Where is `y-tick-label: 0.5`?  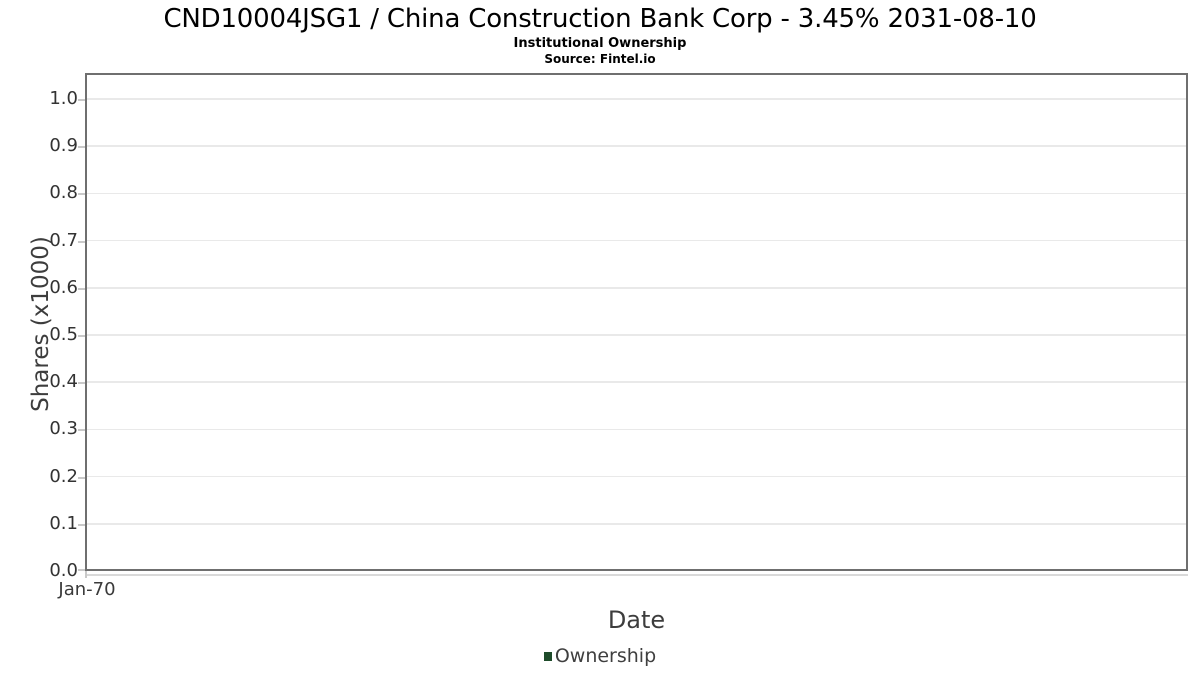
y-tick-label: 0.5 is located at coordinates (63, 334).